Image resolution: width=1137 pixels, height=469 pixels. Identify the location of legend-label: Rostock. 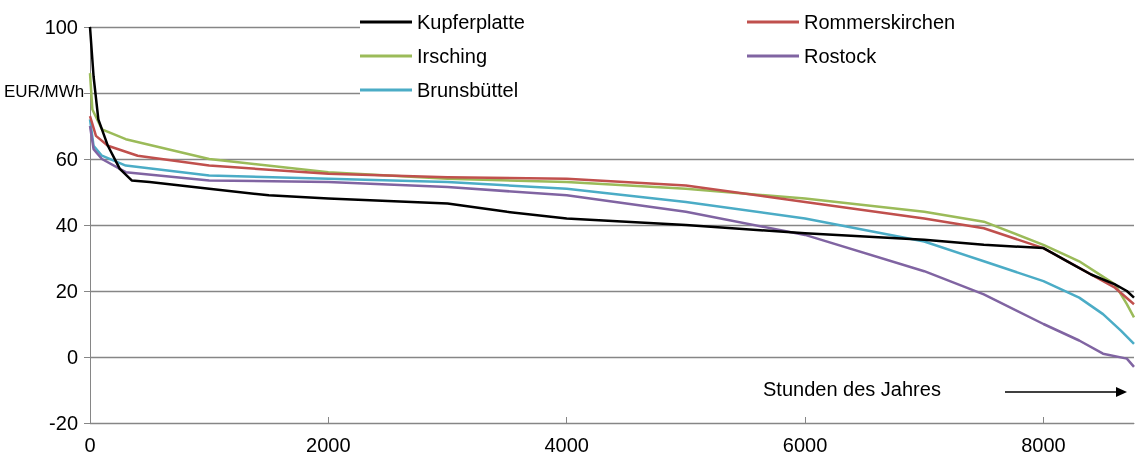
(841, 56).